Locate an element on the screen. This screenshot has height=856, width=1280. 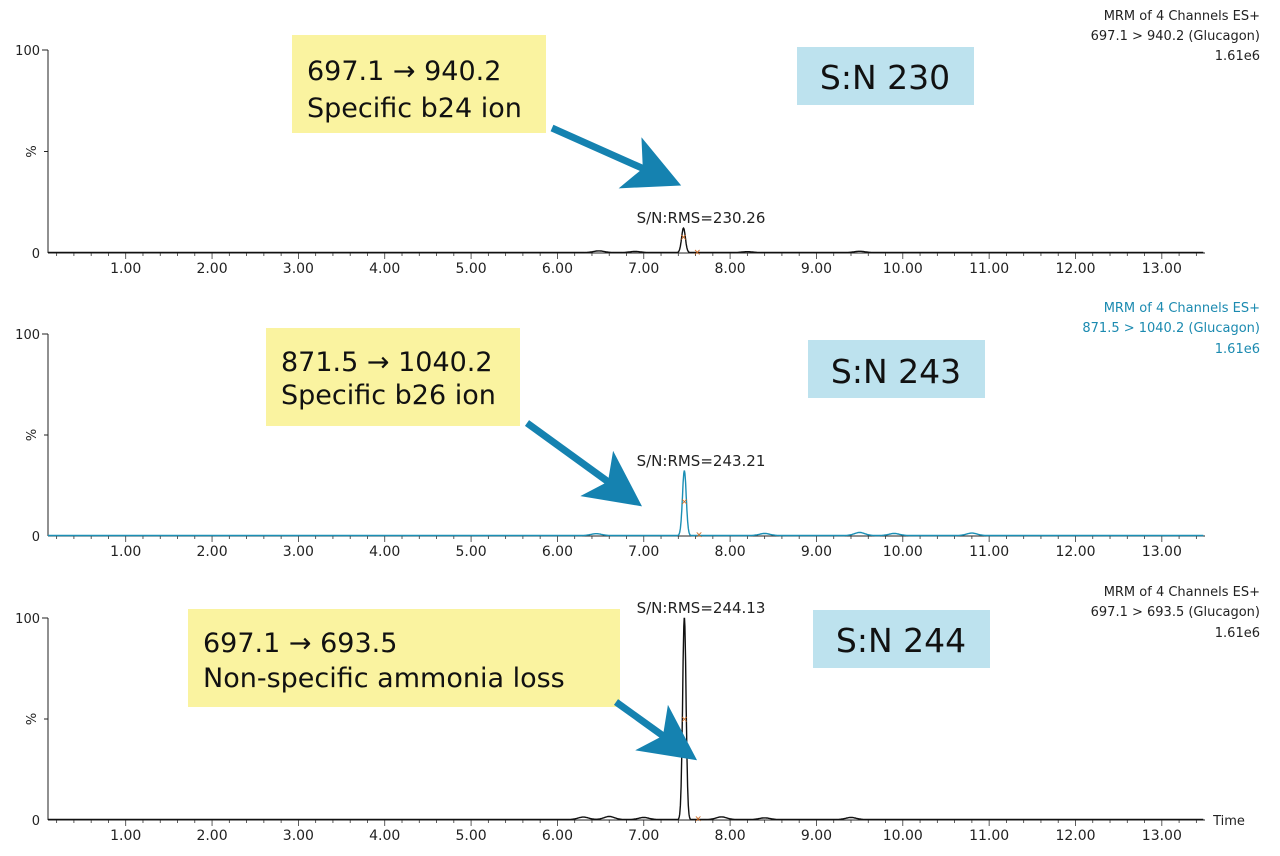
callout-line-1: 871.5 → 1040.2 is located at coordinates (387, 362).